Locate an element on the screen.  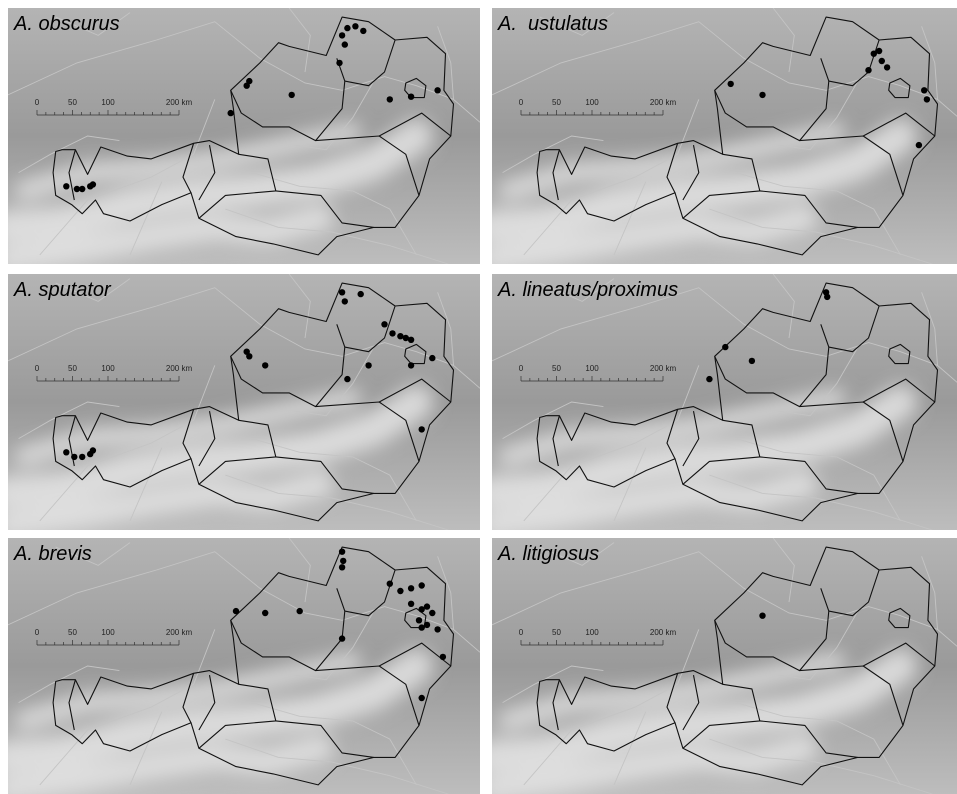
scale-bar: 0 50 100 200 km is located at coordinates (113, 637).